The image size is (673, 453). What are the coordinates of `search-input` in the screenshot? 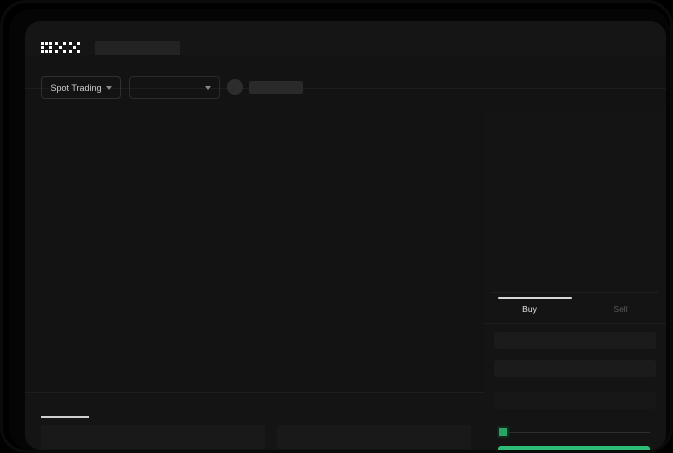 It's located at (137, 48).